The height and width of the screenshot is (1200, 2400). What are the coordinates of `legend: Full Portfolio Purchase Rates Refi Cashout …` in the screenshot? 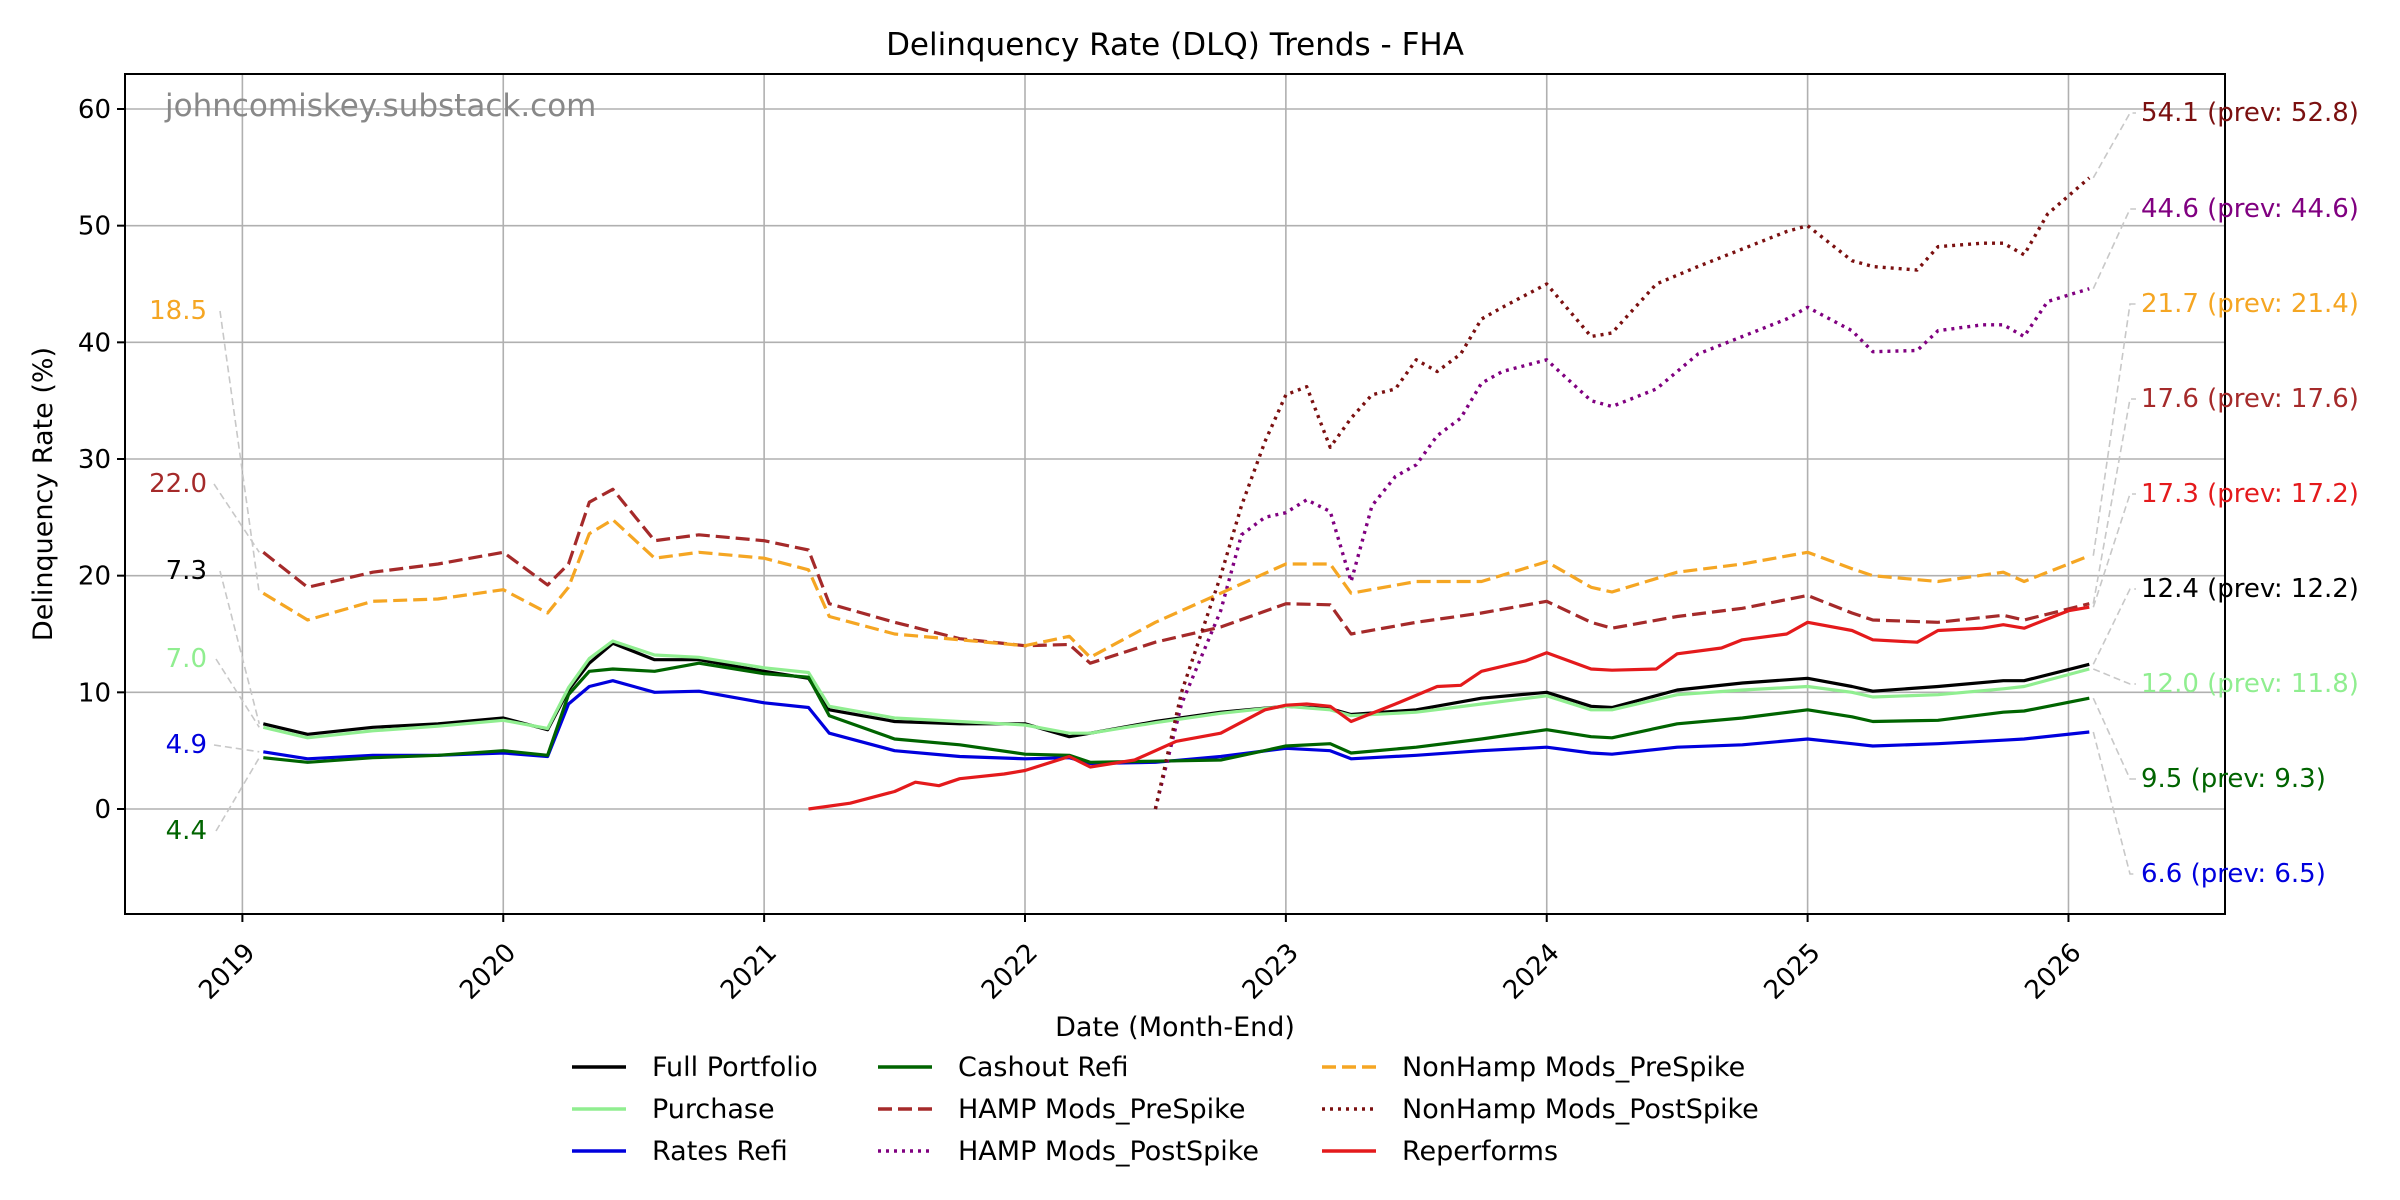 It's located at (1165, 1109).